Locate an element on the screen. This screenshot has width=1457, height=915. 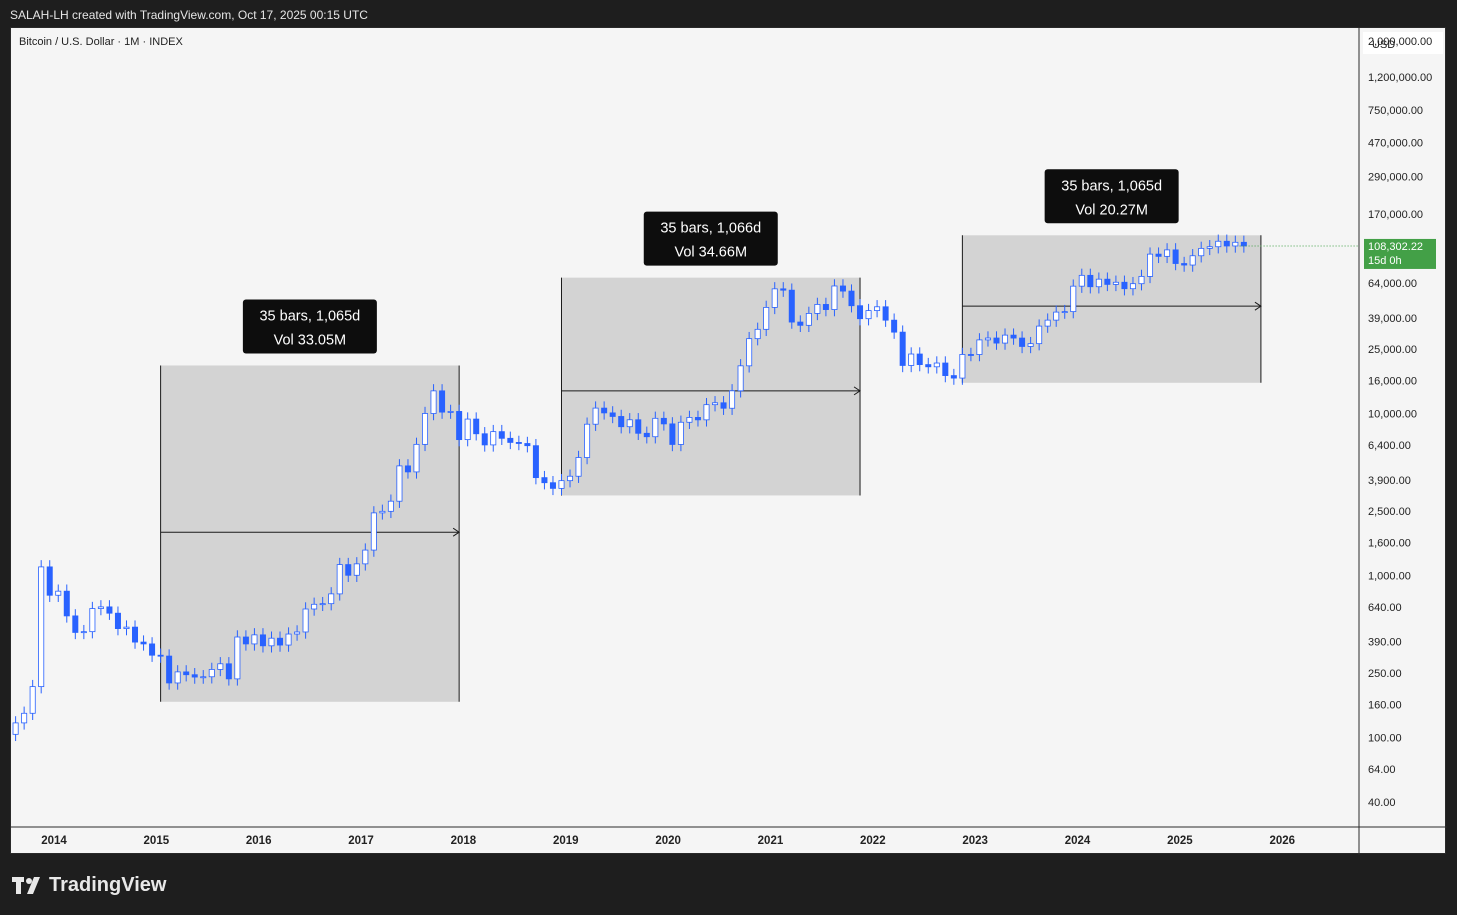
currency-box is located at coordinates (1403, 43).